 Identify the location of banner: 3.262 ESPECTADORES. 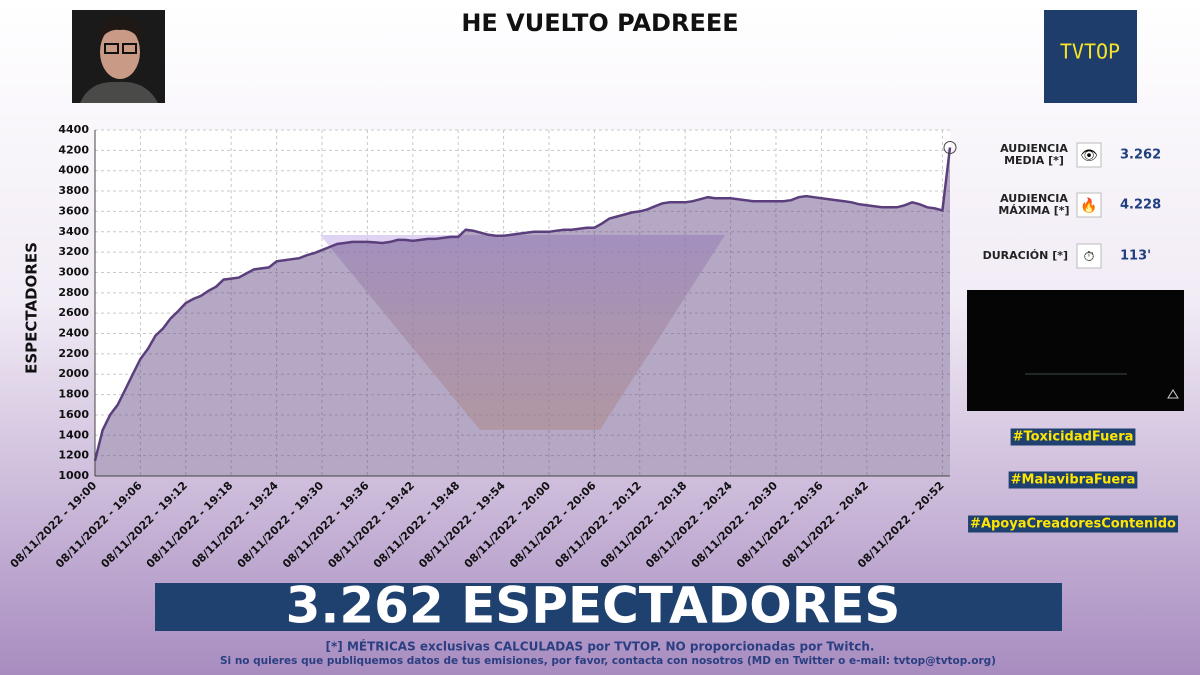
(593, 606).